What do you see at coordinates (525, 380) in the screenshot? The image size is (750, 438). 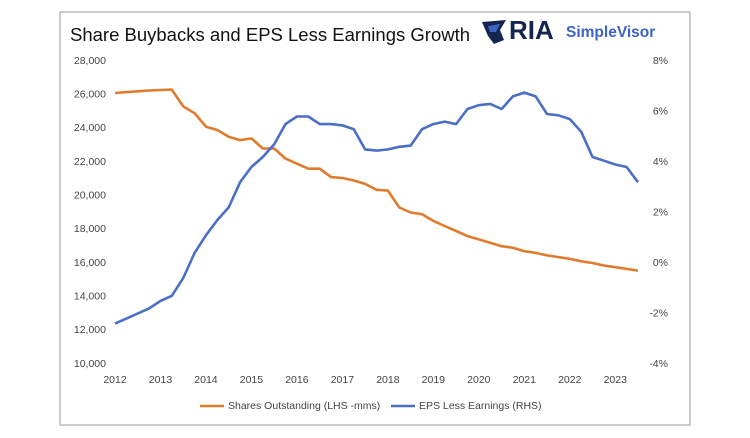 I see `x-tick-label: 2021` at bounding box center [525, 380].